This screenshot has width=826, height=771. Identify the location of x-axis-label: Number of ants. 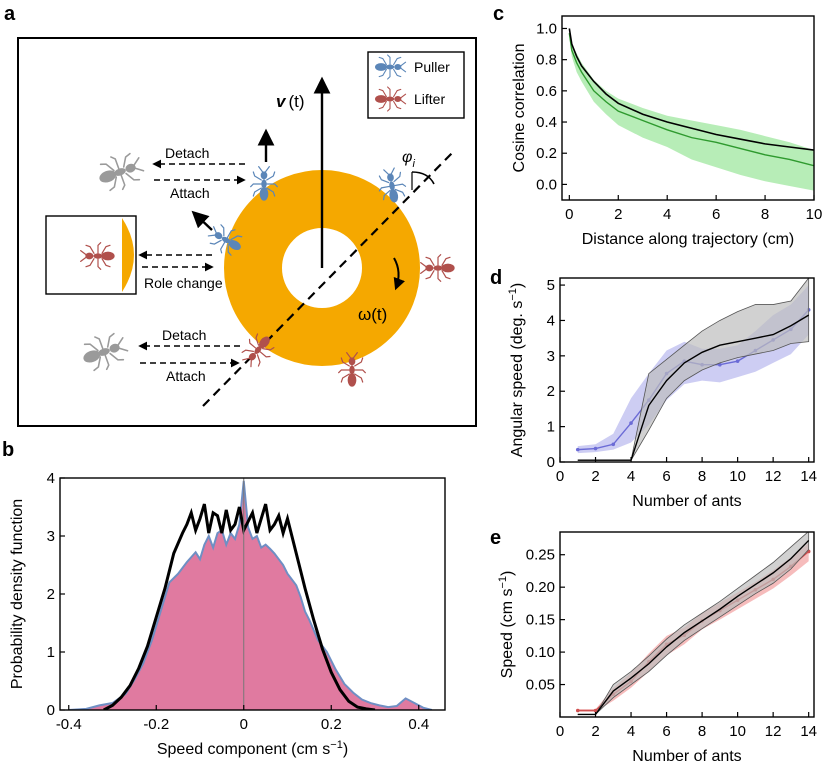
(686, 501).